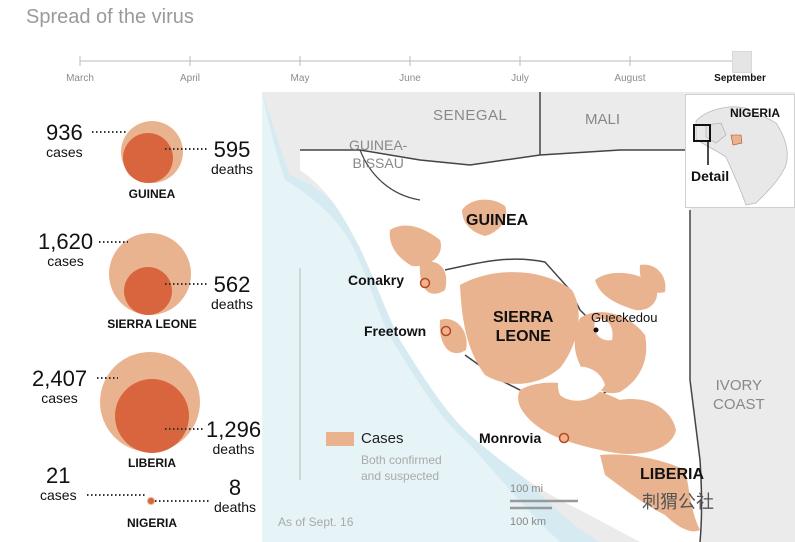 This screenshot has height=542, width=795. I want to click on freetown-marker, so click(446, 331).